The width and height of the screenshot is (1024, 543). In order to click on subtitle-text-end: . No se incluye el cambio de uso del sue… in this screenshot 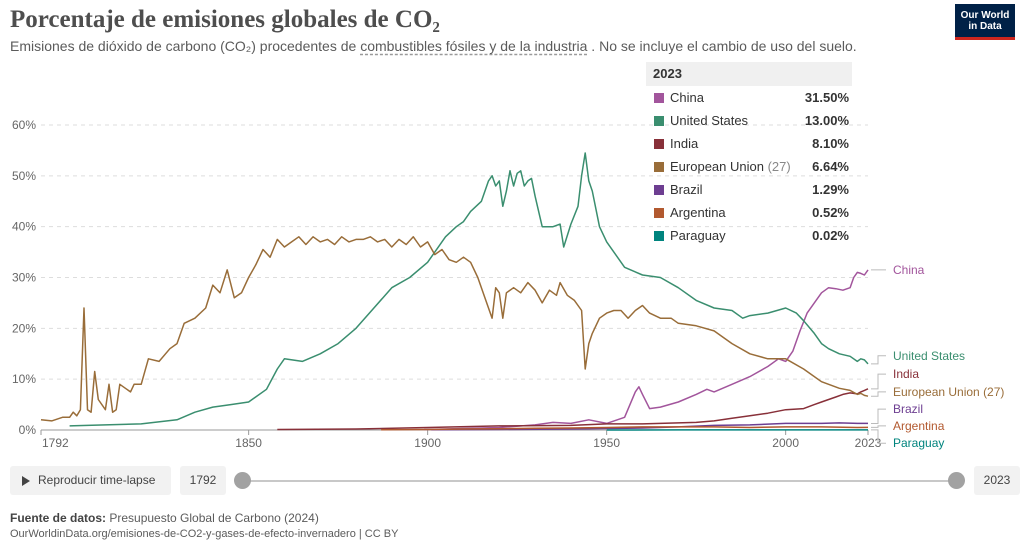, I will do `click(722, 46)`.